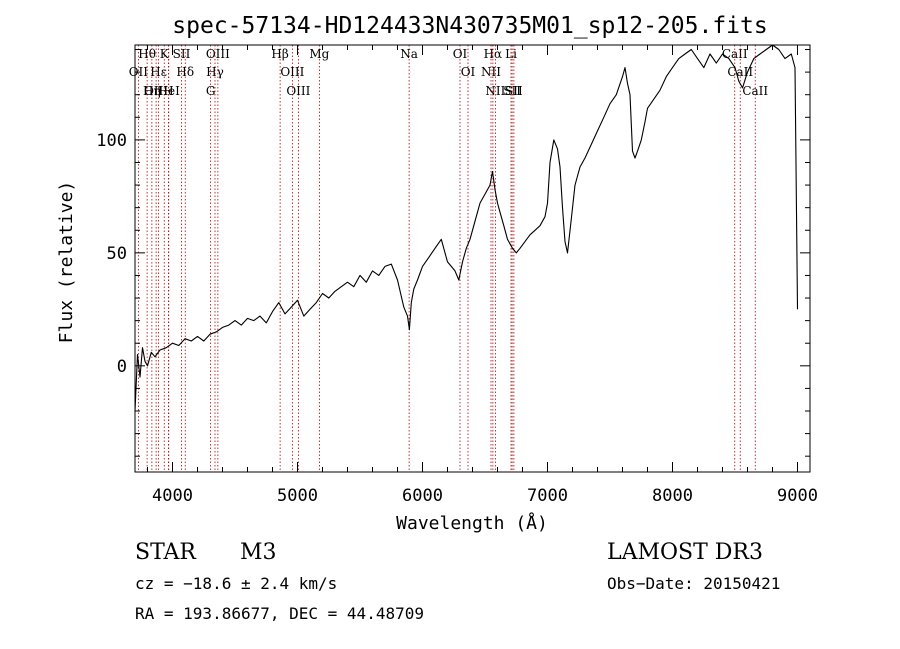 Image resolution: width=900 pixels, height=649 pixels. What do you see at coordinates (472, 523) in the screenshot?
I see `x-axis-label: Wavelength (Å)` at bounding box center [472, 523].